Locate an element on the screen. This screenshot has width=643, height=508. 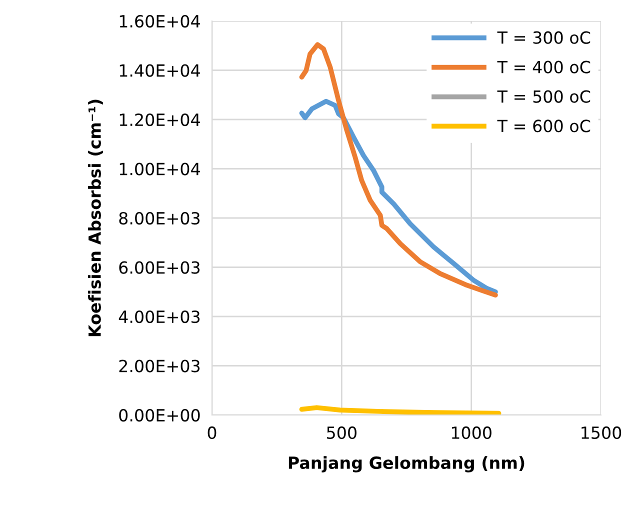
legend-label: T = 400 oC is located at coordinates (543, 67).